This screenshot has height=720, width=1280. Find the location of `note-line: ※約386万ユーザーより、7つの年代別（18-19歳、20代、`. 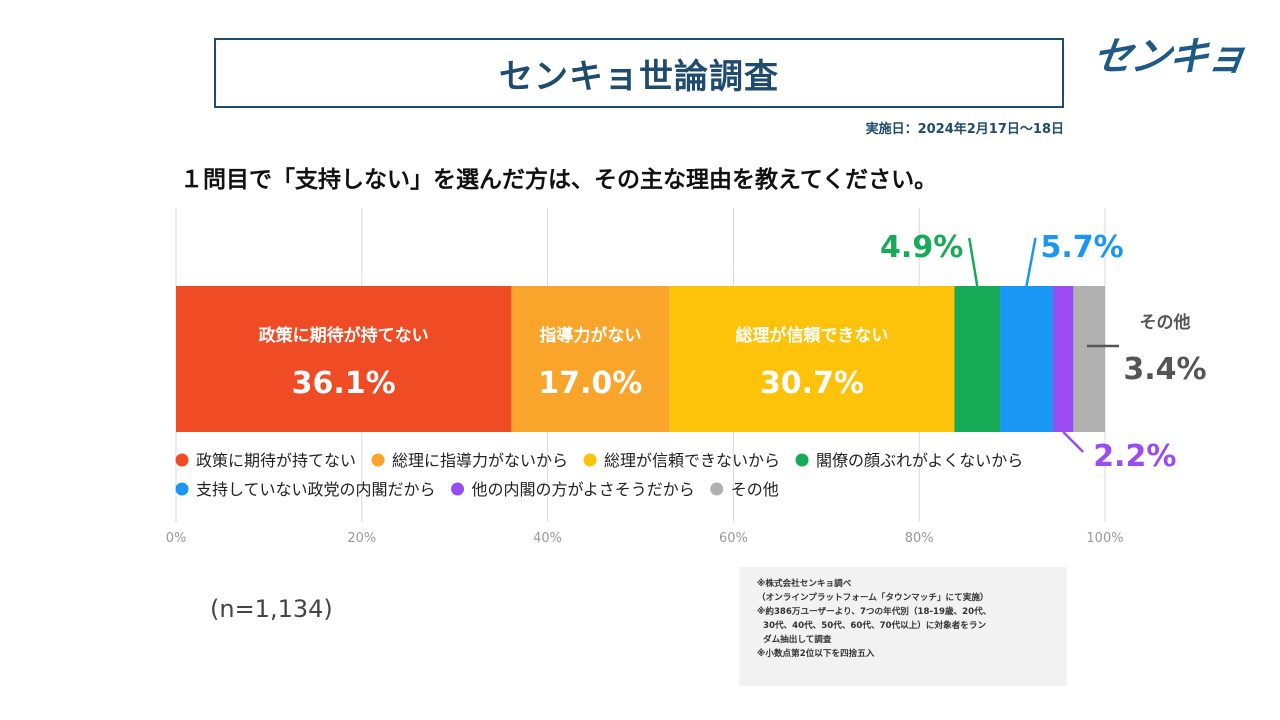

note-line: ※約386万ユーザーより、7つの年代別（18-19歳、20代、 is located at coordinates (874, 612).